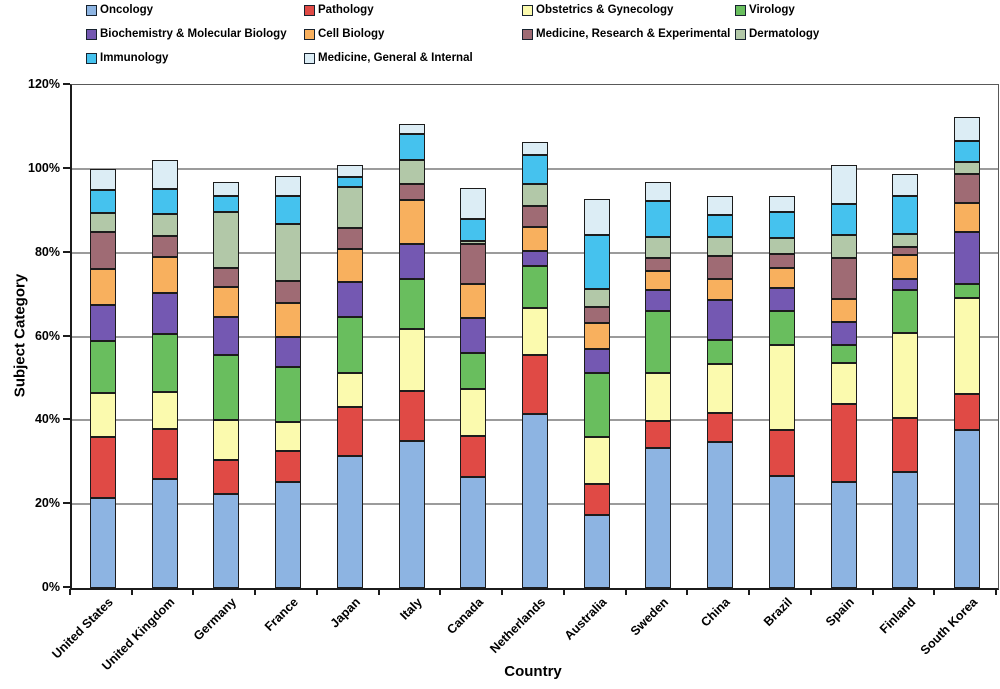 The image size is (1000, 689). What do you see at coordinates (351, 34) in the screenshot?
I see `legend-label: Cell Biology` at bounding box center [351, 34].